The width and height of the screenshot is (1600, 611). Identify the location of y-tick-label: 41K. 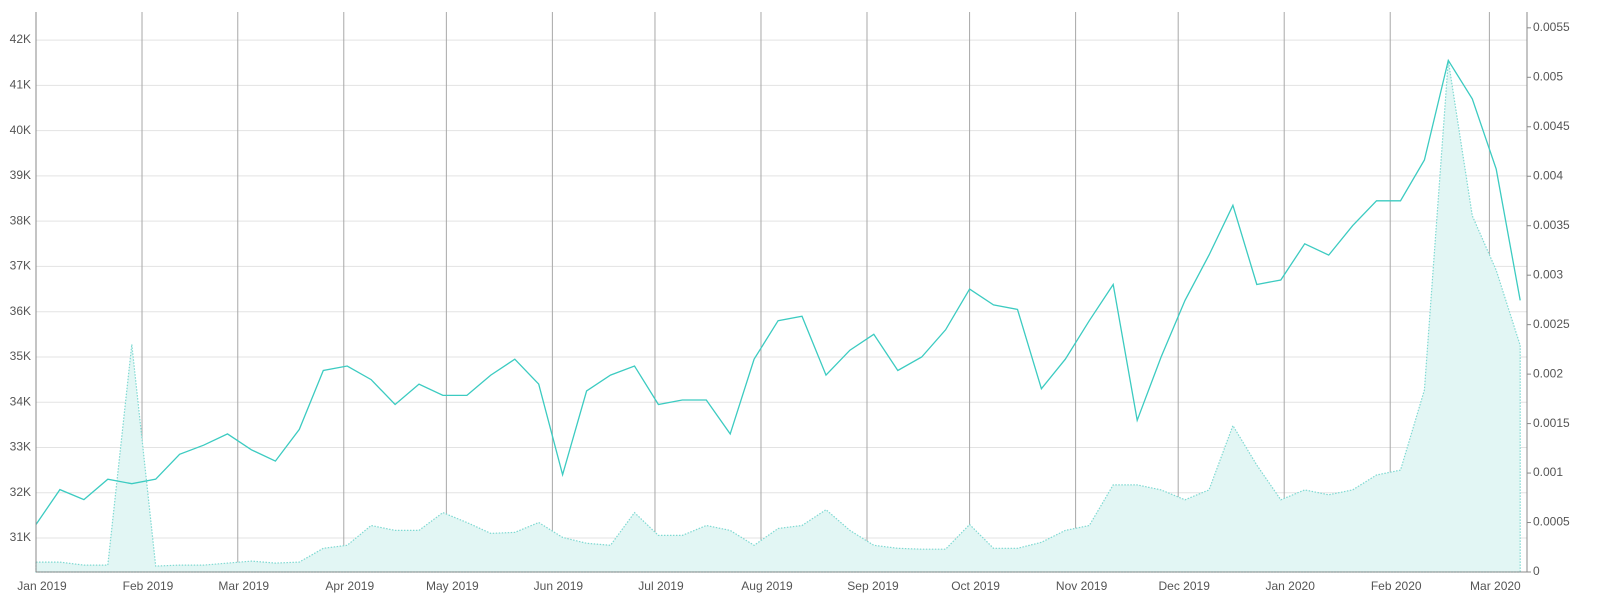
(20, 85).